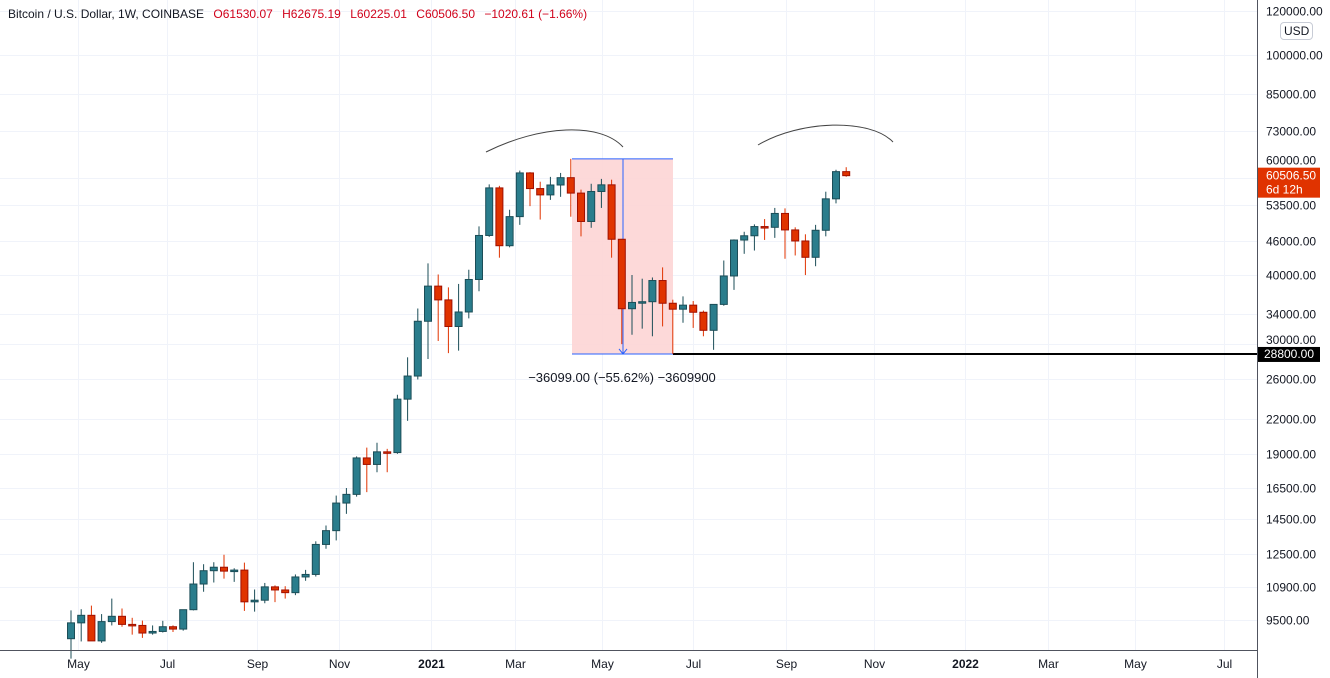 This screenshot has height=678, width=1330. Describe the element at coordinates (1291, 95) in the screenshot. I see `price-tick-label: 85000.00` at that location.